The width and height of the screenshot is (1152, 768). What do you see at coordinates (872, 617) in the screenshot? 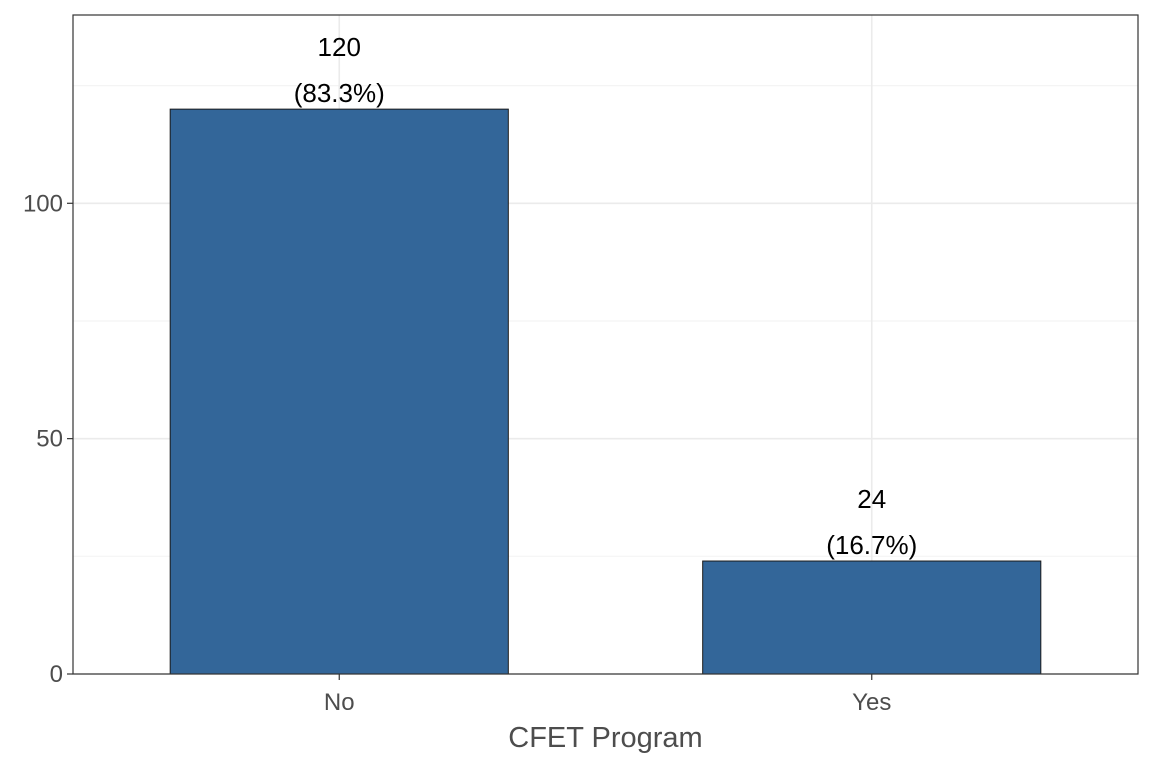
I see `bar-yes` at bounding box center [872, 617].